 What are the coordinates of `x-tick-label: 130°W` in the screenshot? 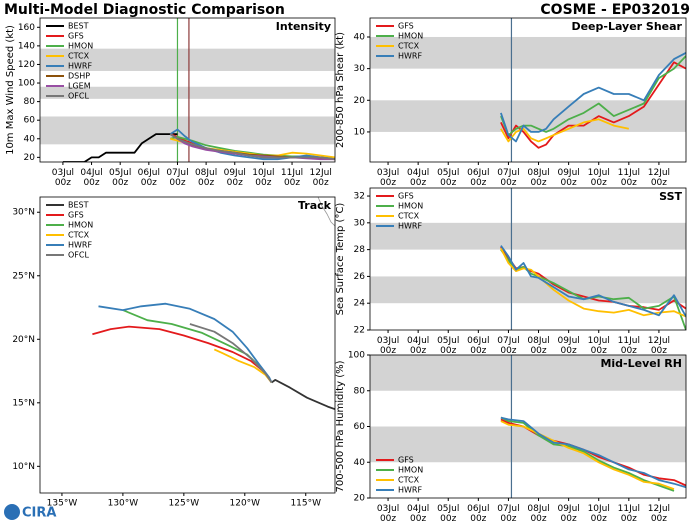 It's located at (123, 504).